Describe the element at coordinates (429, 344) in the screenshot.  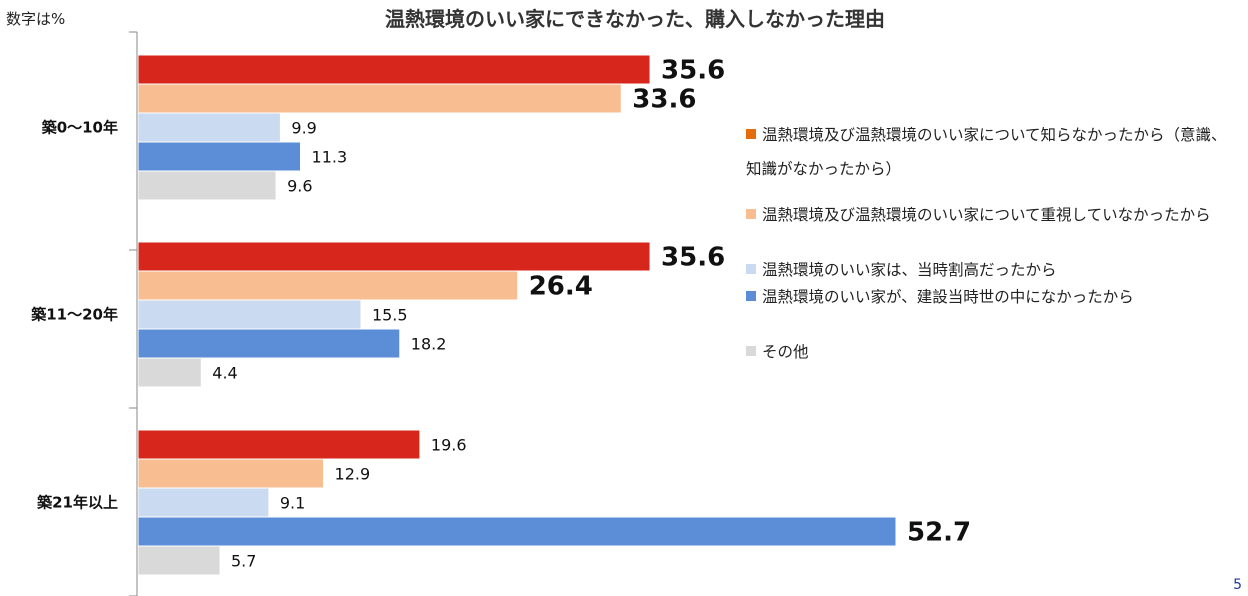
I see `value-label-not-available-11-20: 18.2` at that location.